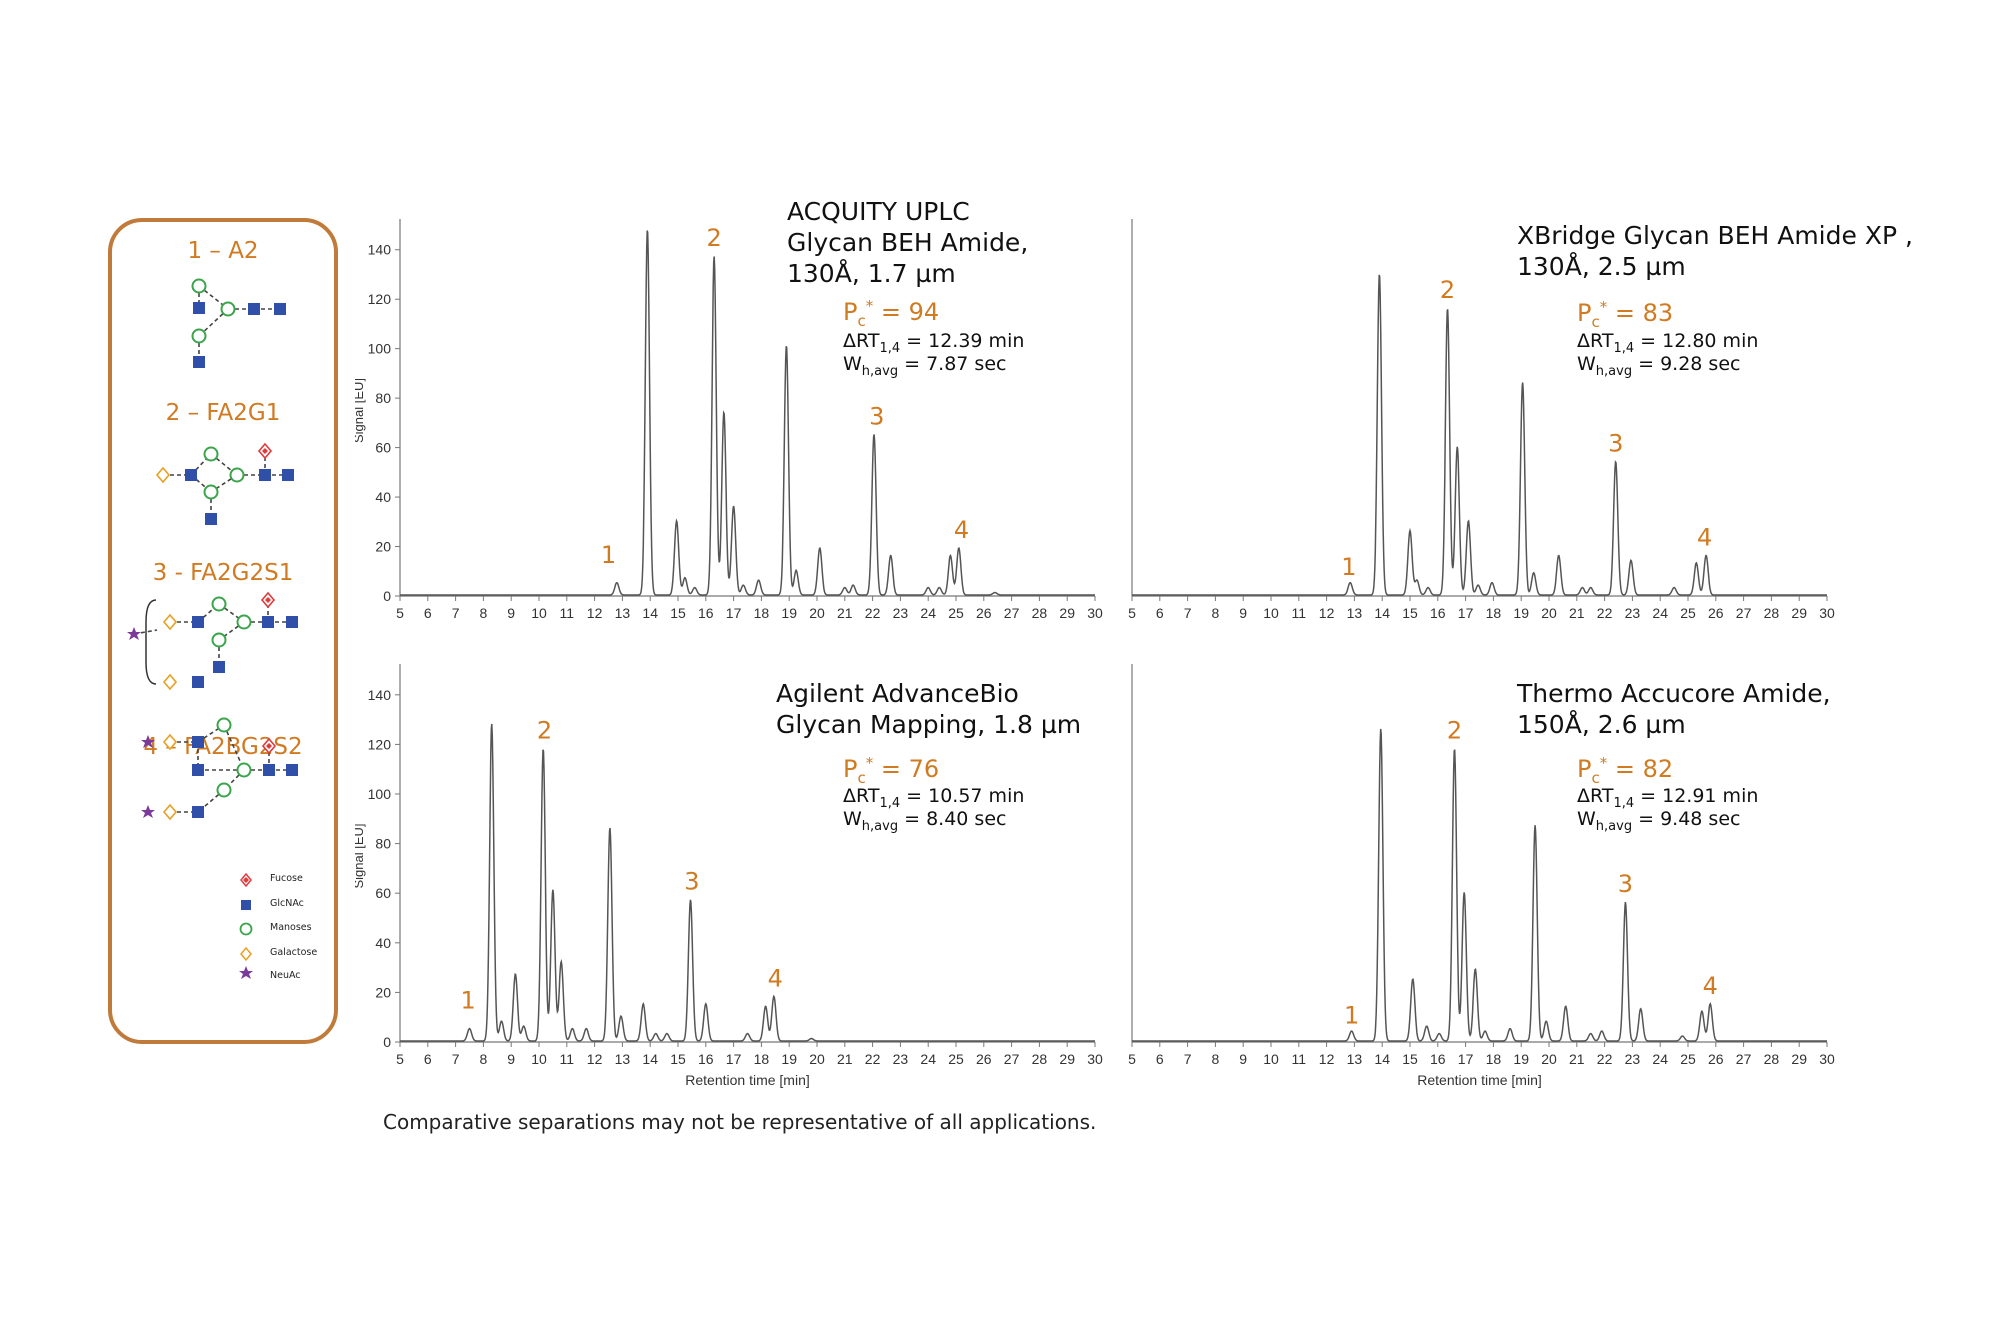  I want to click on x-tick-label: 25, so click(956, 613).